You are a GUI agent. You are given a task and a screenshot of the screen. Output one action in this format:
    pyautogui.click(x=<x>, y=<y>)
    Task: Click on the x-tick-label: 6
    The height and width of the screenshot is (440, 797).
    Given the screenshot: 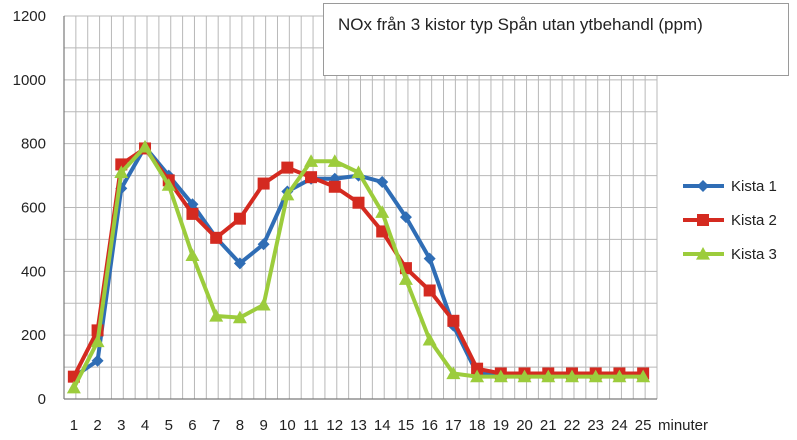 What is the action you would take?
    pyautogui.click(x=192, y=425)
    